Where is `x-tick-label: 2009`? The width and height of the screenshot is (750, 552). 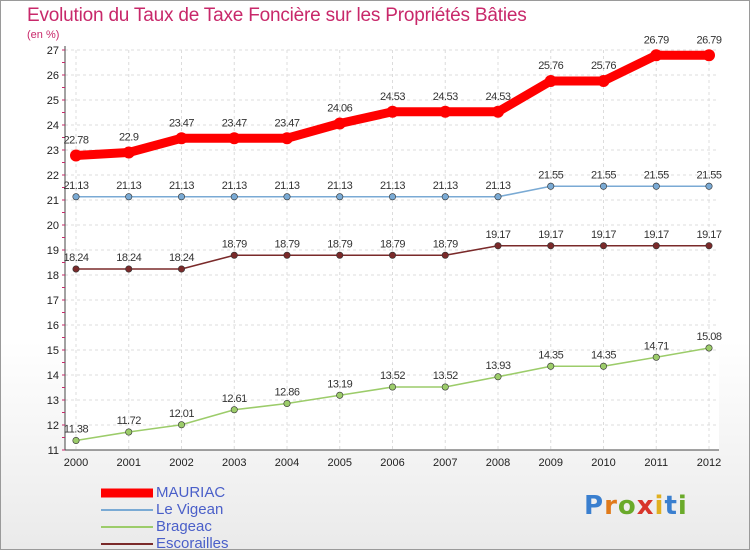
x-tick-label: 2009 is located at coordinates (551, 463).